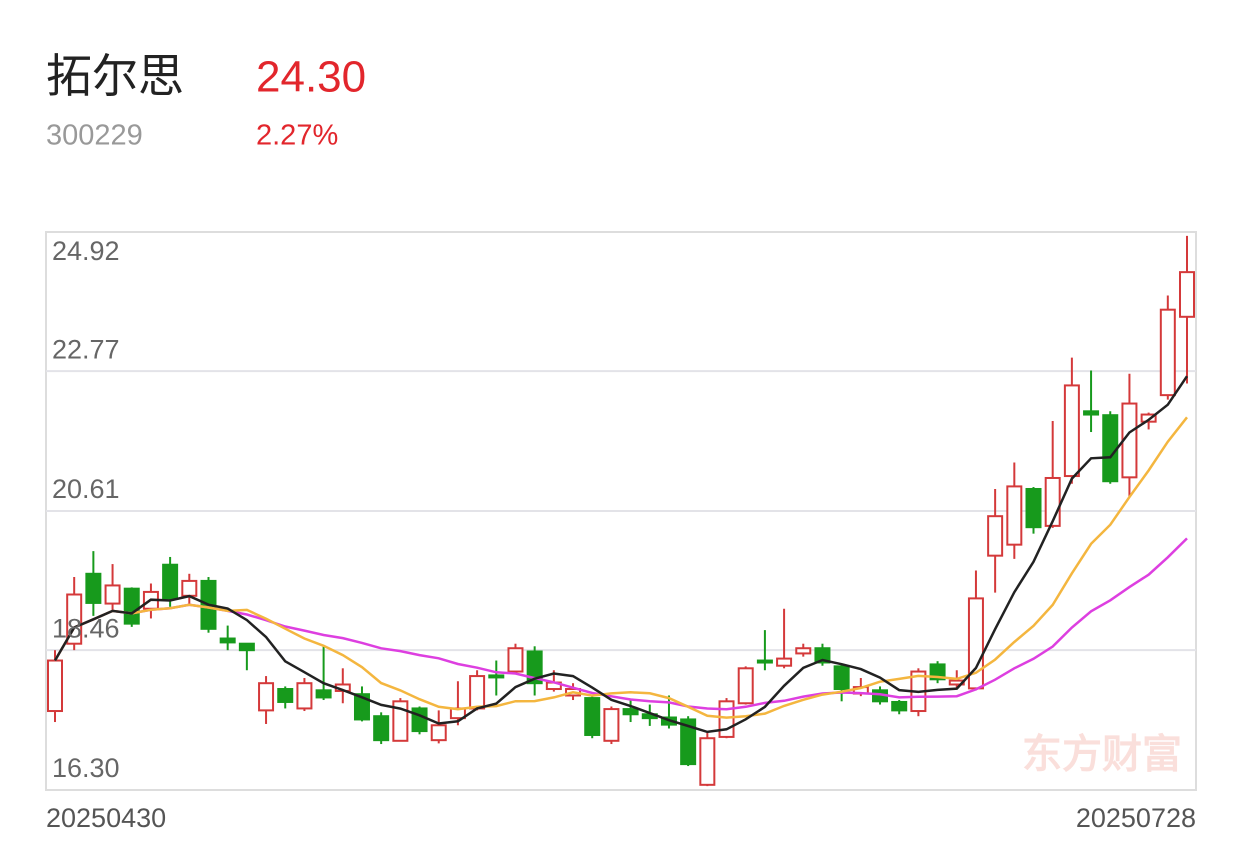 The width and height of the screenshot is (1242, 848). Describe the element at coordinates (86, 251) in the screenshot. I see `y-tick-label: 24.92` at that location.